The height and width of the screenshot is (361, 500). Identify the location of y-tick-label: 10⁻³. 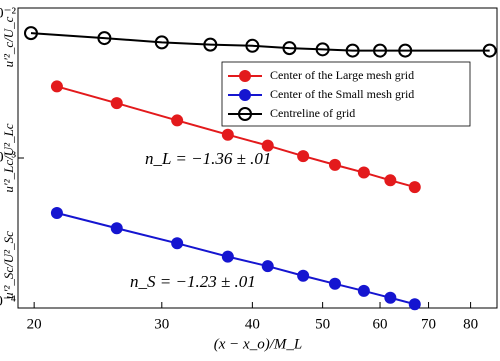
(8, 157).